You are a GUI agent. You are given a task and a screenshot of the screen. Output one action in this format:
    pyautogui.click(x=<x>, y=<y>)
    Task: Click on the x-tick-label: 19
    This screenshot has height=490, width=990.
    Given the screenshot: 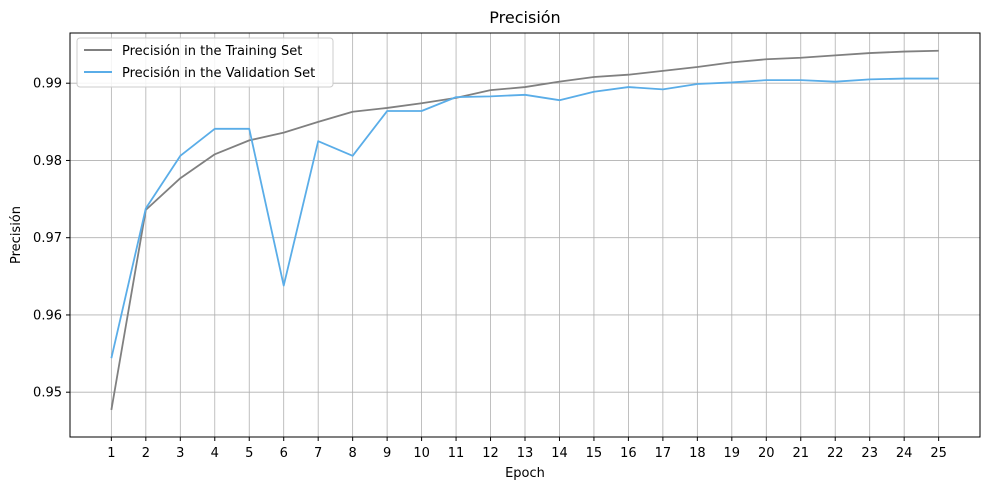 What is the action you would take?
    pyautogui.click(x=732, y=453)
    